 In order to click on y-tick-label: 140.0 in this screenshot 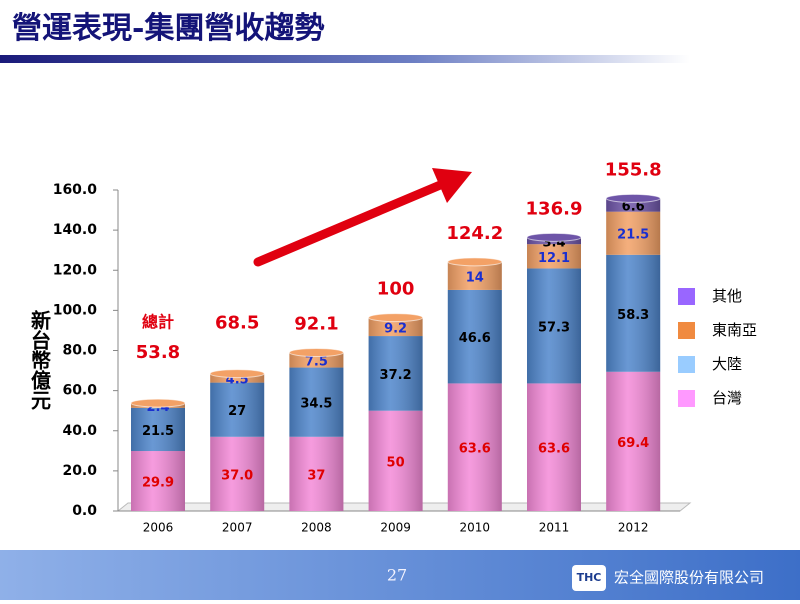, I will do `click(75, 230)`.